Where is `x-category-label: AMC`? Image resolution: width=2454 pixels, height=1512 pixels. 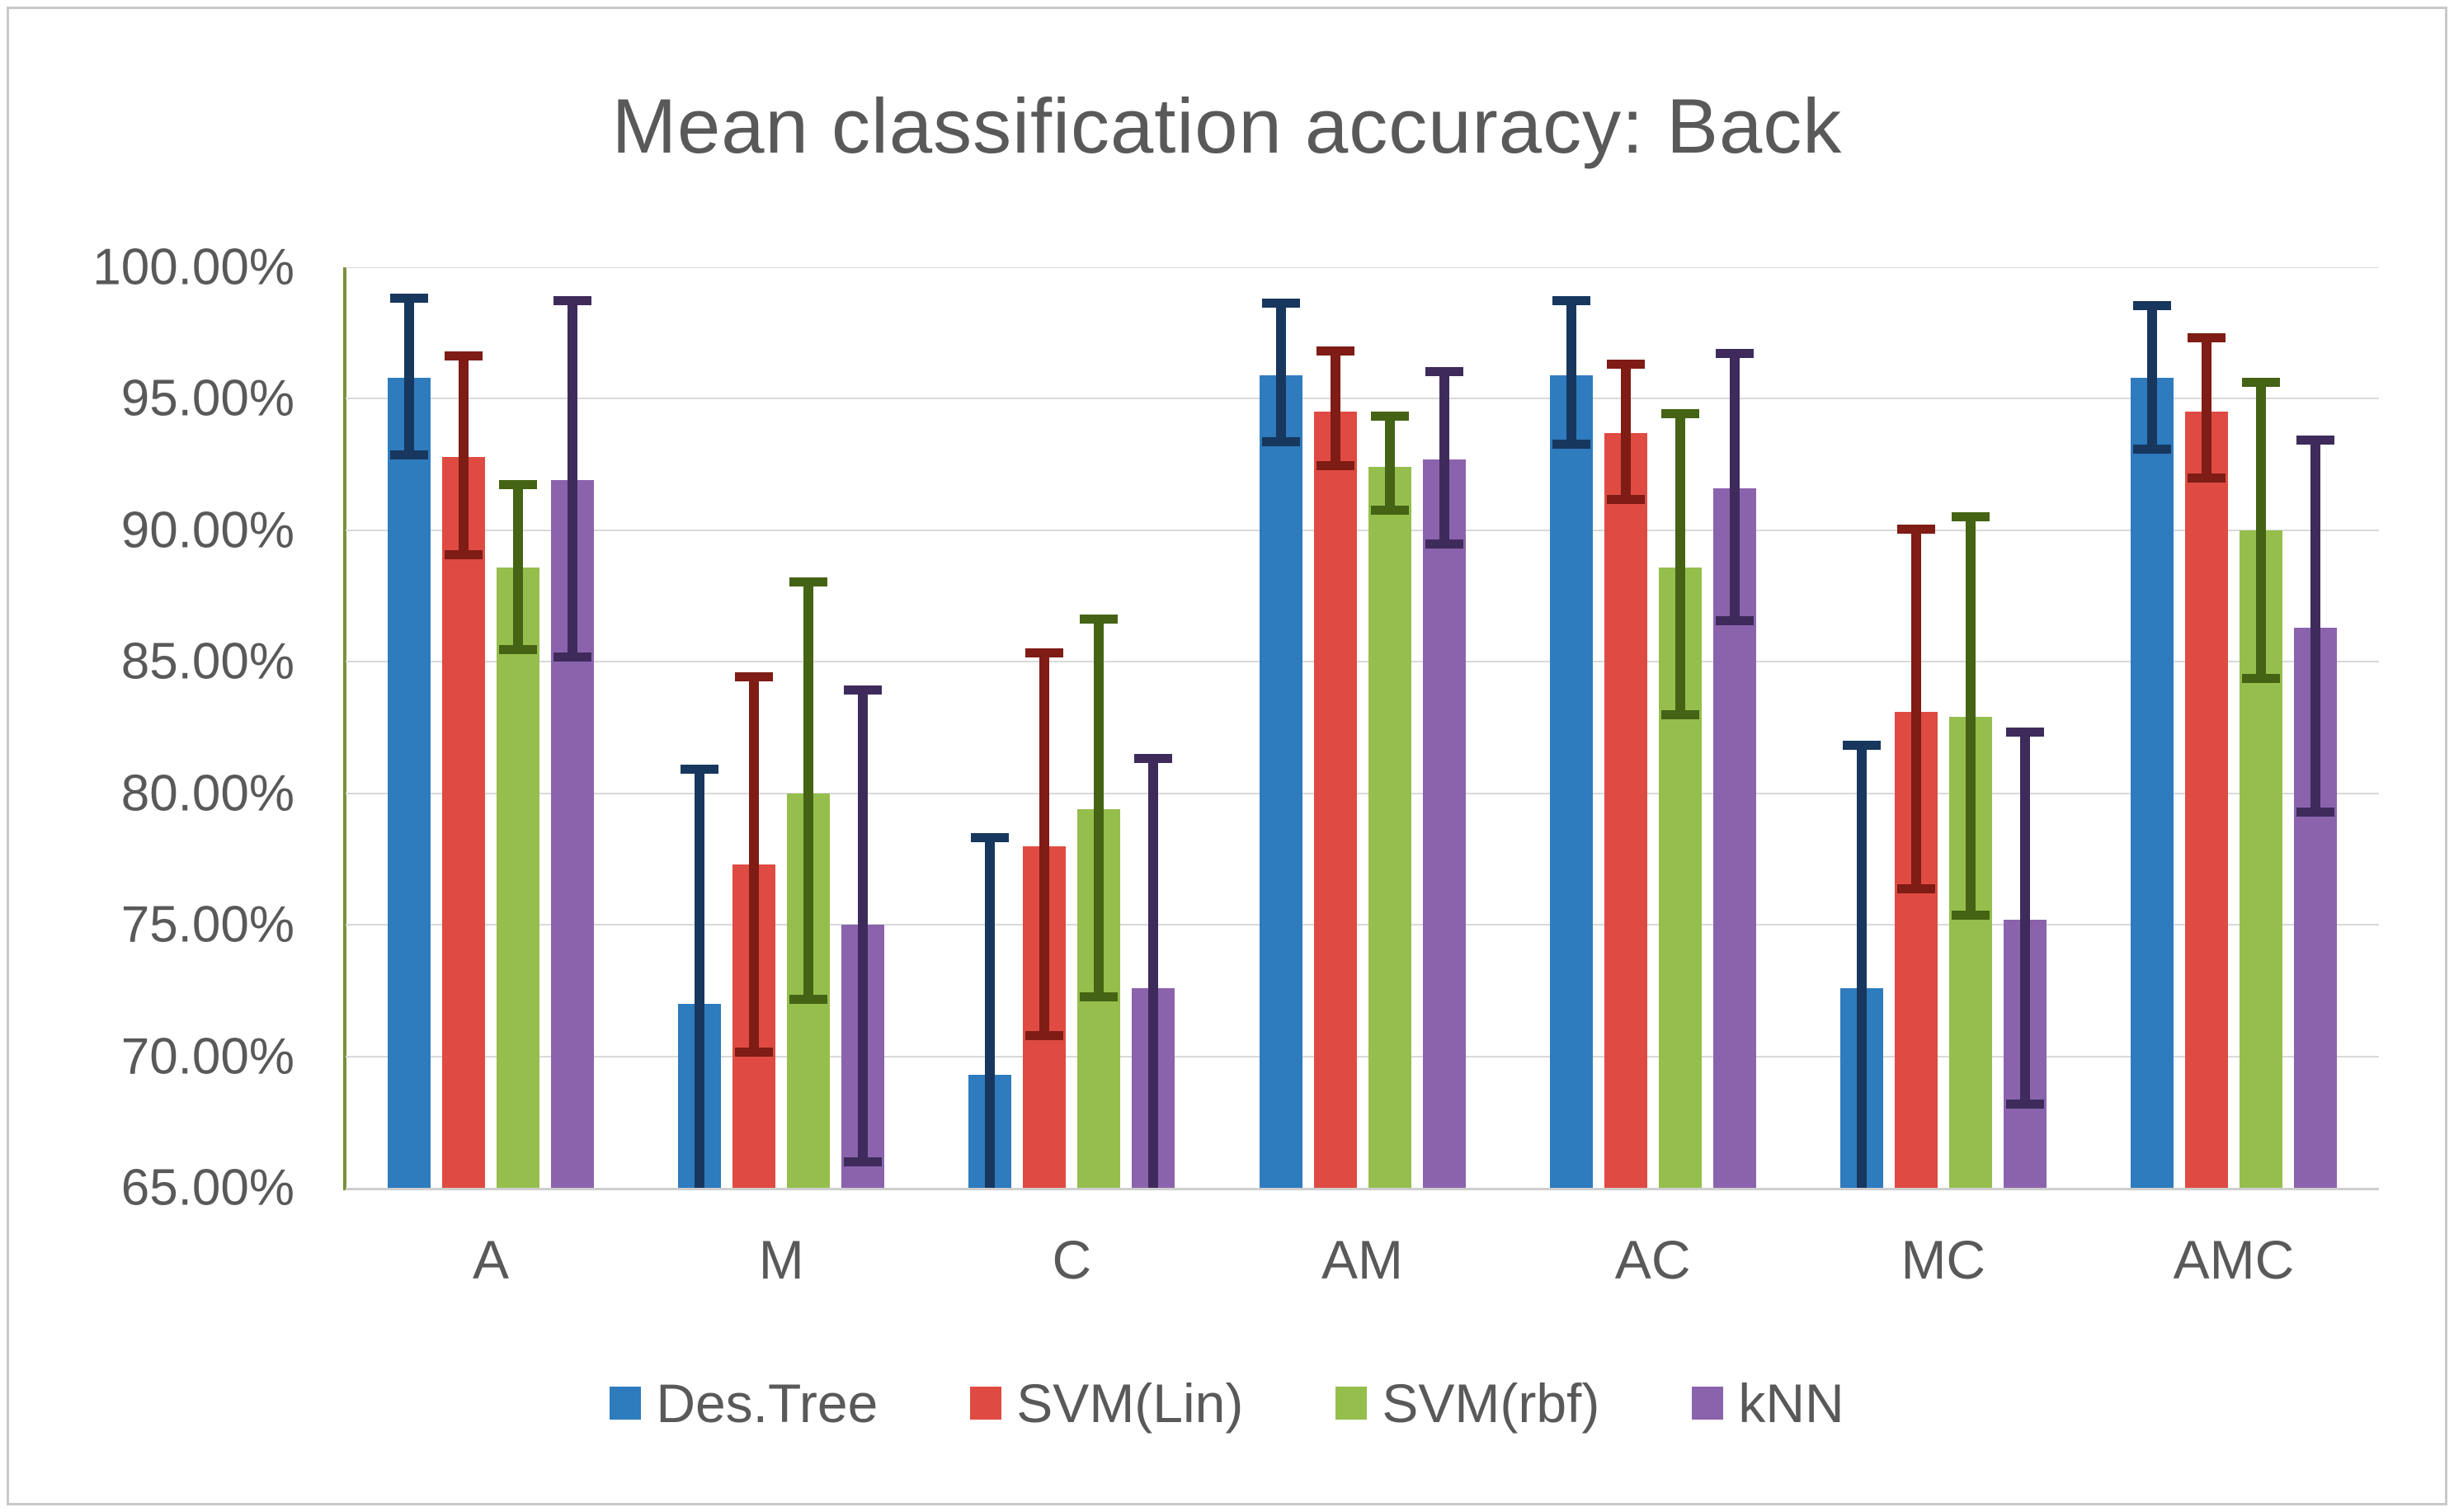 x-category-label: AMC is located at coordinates (2234, 1259).